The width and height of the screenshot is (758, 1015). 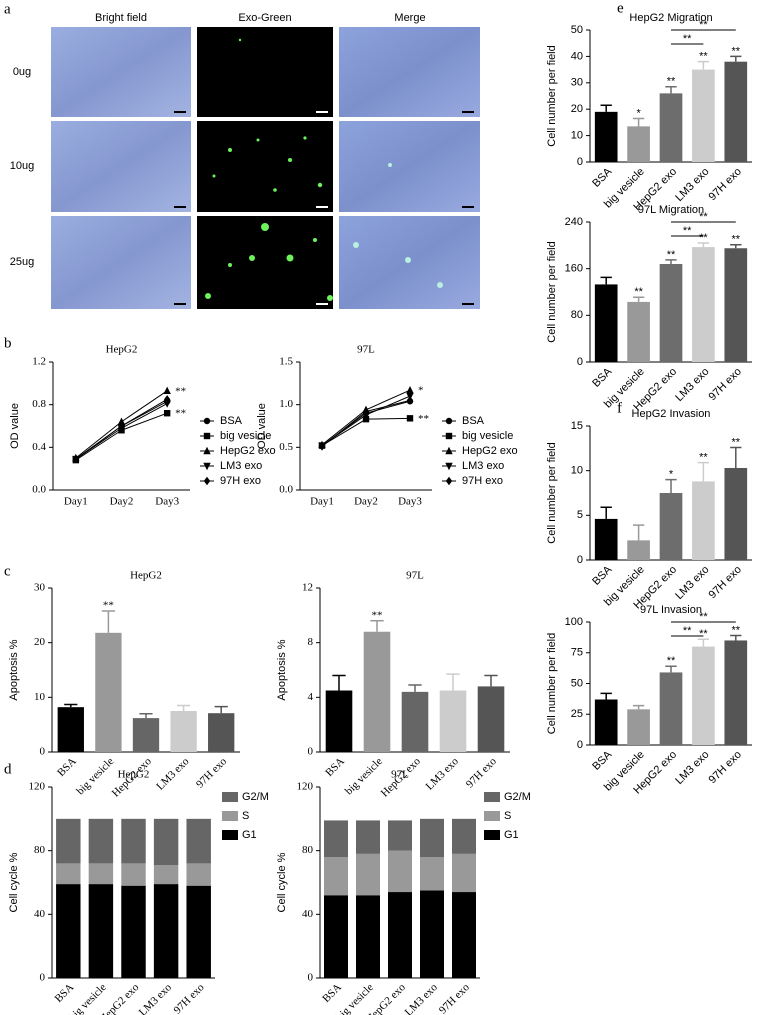 What do you see at coordinates (670, 18) in the screenshot?
I see `chart-title: HepG2 Migration` at bounding box center [670, 18].